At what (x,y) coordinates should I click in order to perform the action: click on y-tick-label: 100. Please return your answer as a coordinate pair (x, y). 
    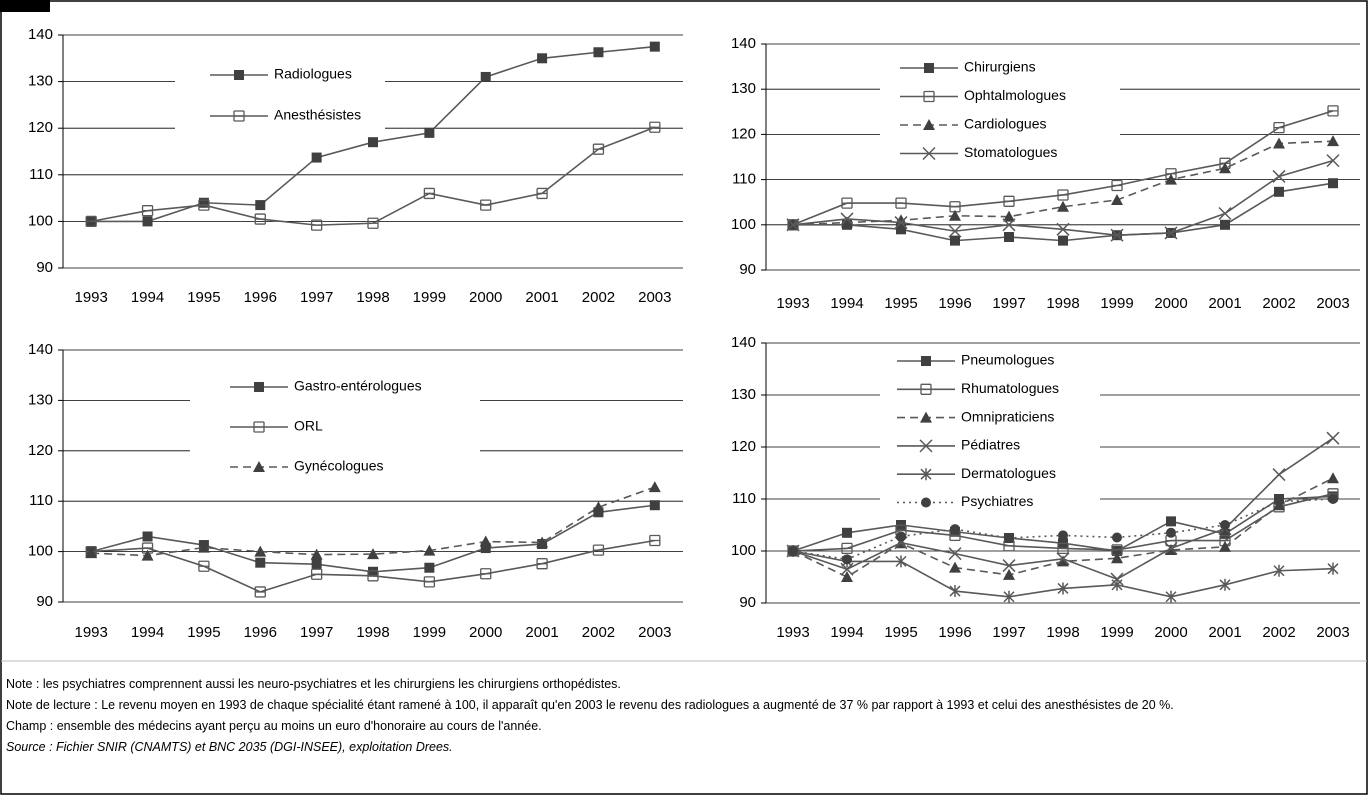
    Looking at the image, I should click on (40, 551).